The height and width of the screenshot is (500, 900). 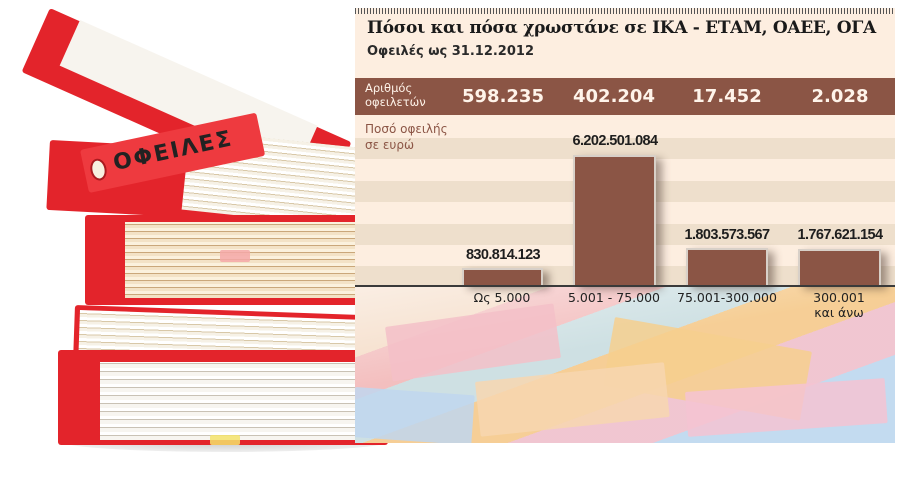 I want to click on debtor-count-label: Αριθμός οφειλετών, so click(x=395, y=95).